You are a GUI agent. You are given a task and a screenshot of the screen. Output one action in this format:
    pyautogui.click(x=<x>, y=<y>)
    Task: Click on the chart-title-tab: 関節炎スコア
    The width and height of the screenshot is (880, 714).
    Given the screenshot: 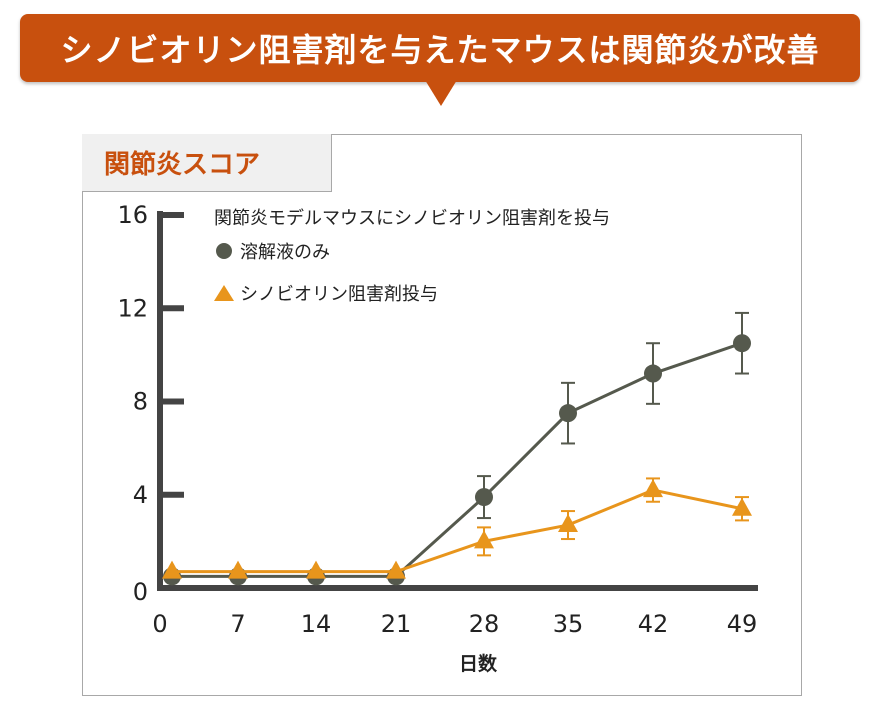 What is the action you would take?
    pyautogui.click(x=207, y=163)
    